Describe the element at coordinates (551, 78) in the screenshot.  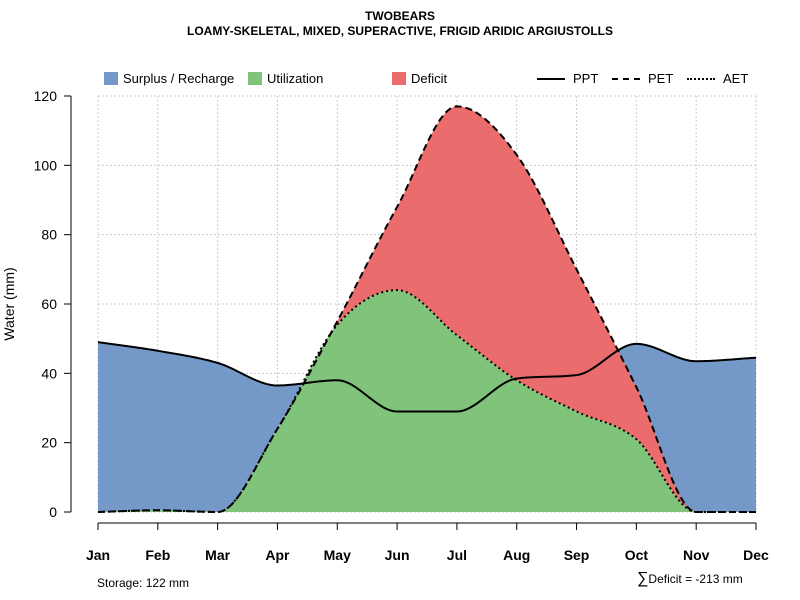
I see `legend-line-ppt` at that location.